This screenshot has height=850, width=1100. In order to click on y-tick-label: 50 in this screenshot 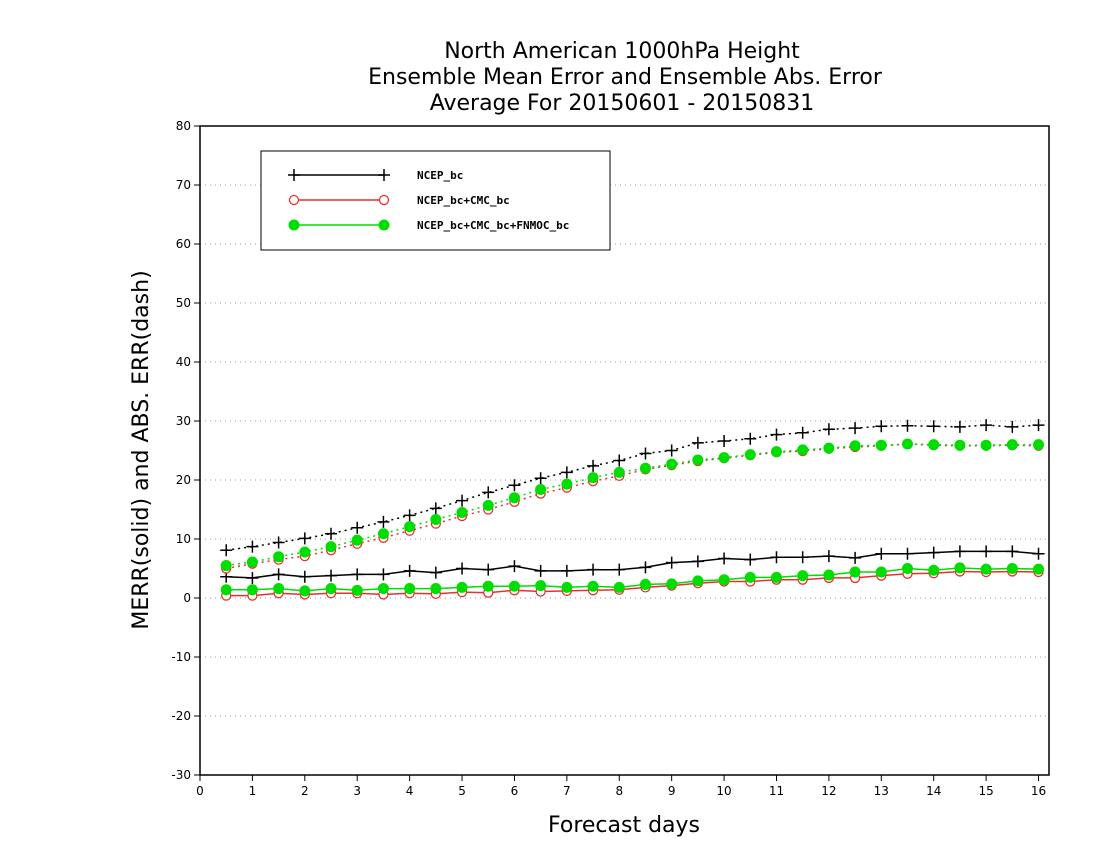, I will do `click(183, 303)`.